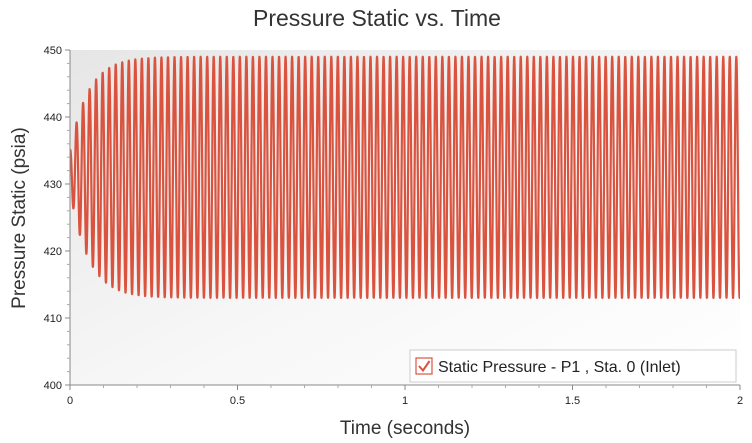 The image size is (752, 443). What do you see at coordinates (53, 118) in the screenshot?
I see `y-tick-label: 440` at bounding box center [53, 118].